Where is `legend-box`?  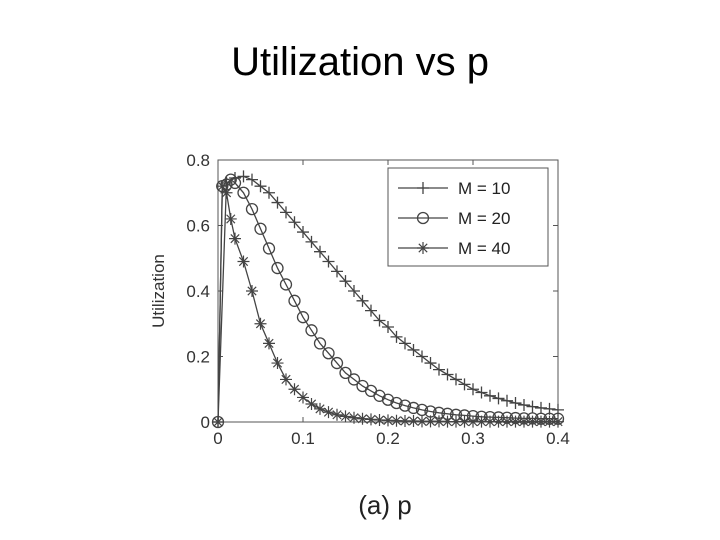
legend-box is located at coordinates (468, 217).